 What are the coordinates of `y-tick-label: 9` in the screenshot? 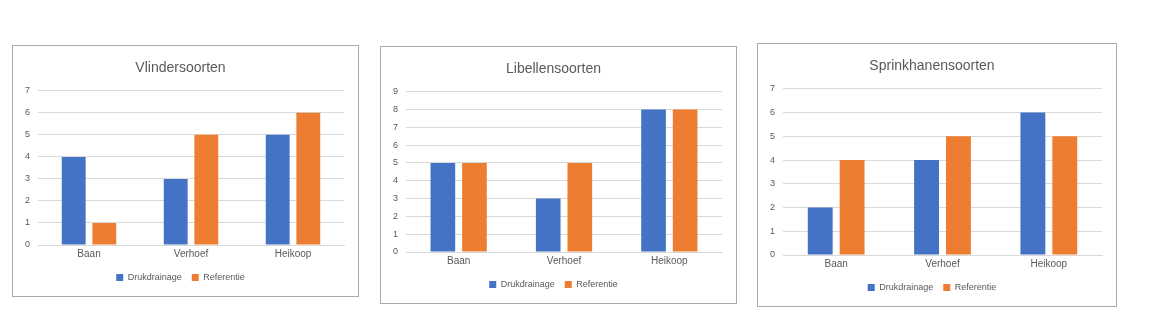 It's located at (395, 91).